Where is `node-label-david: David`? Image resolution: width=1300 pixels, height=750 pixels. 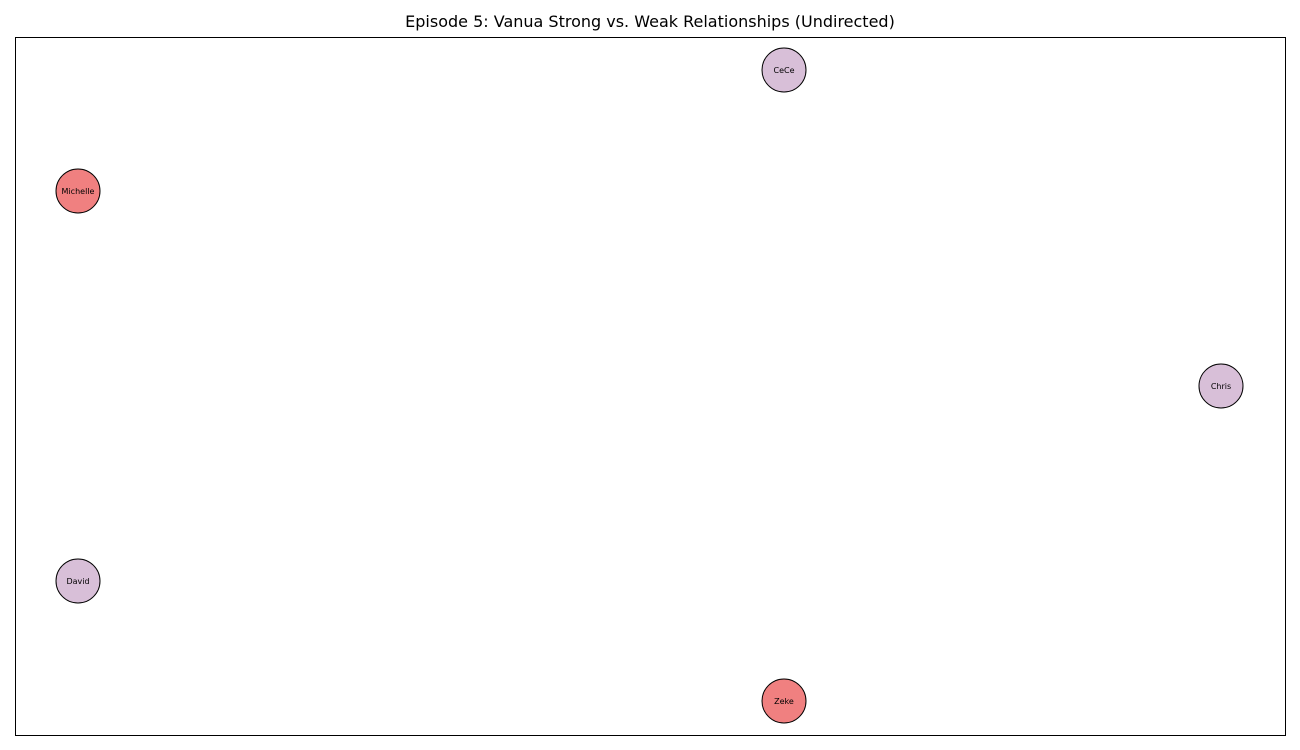
node-label-david: David is located at coordinates (77, 581).